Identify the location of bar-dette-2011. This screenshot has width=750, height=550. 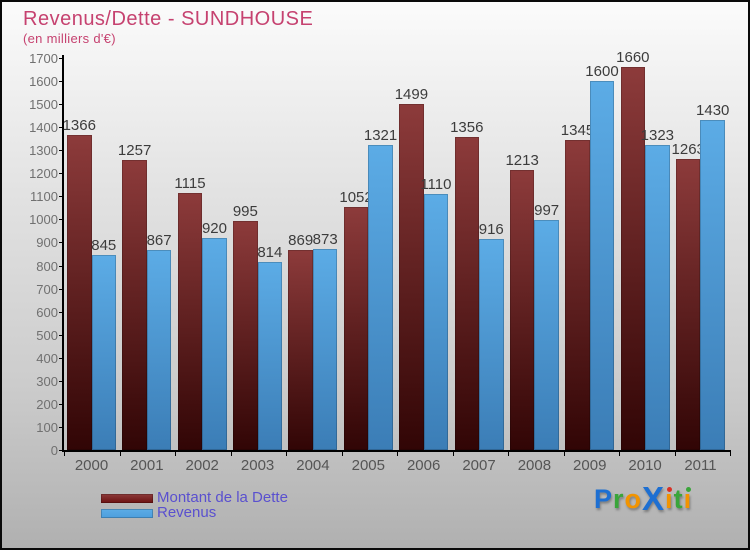
(688, 304).